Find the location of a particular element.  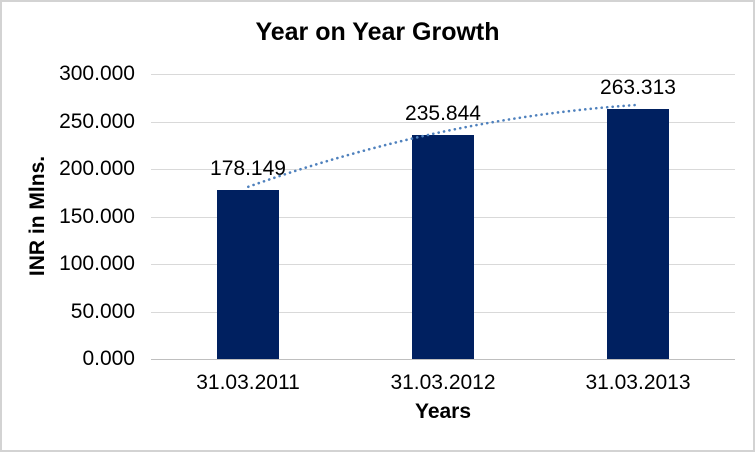

y-tick-label: 200.000 is located at coordinates (97, 168).